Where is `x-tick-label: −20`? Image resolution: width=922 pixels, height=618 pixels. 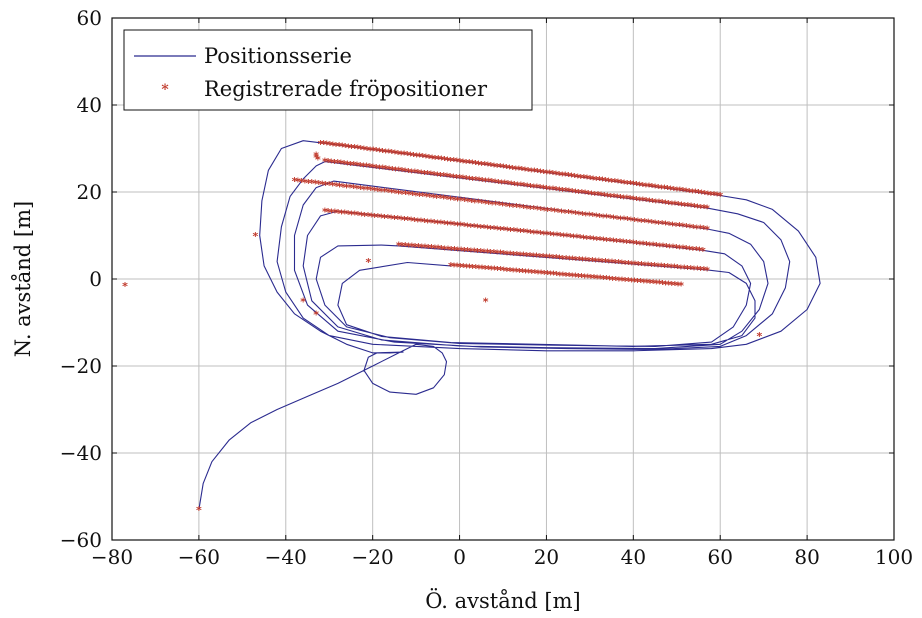 x-tick-label: −20 is located at coordinates (373, 557).